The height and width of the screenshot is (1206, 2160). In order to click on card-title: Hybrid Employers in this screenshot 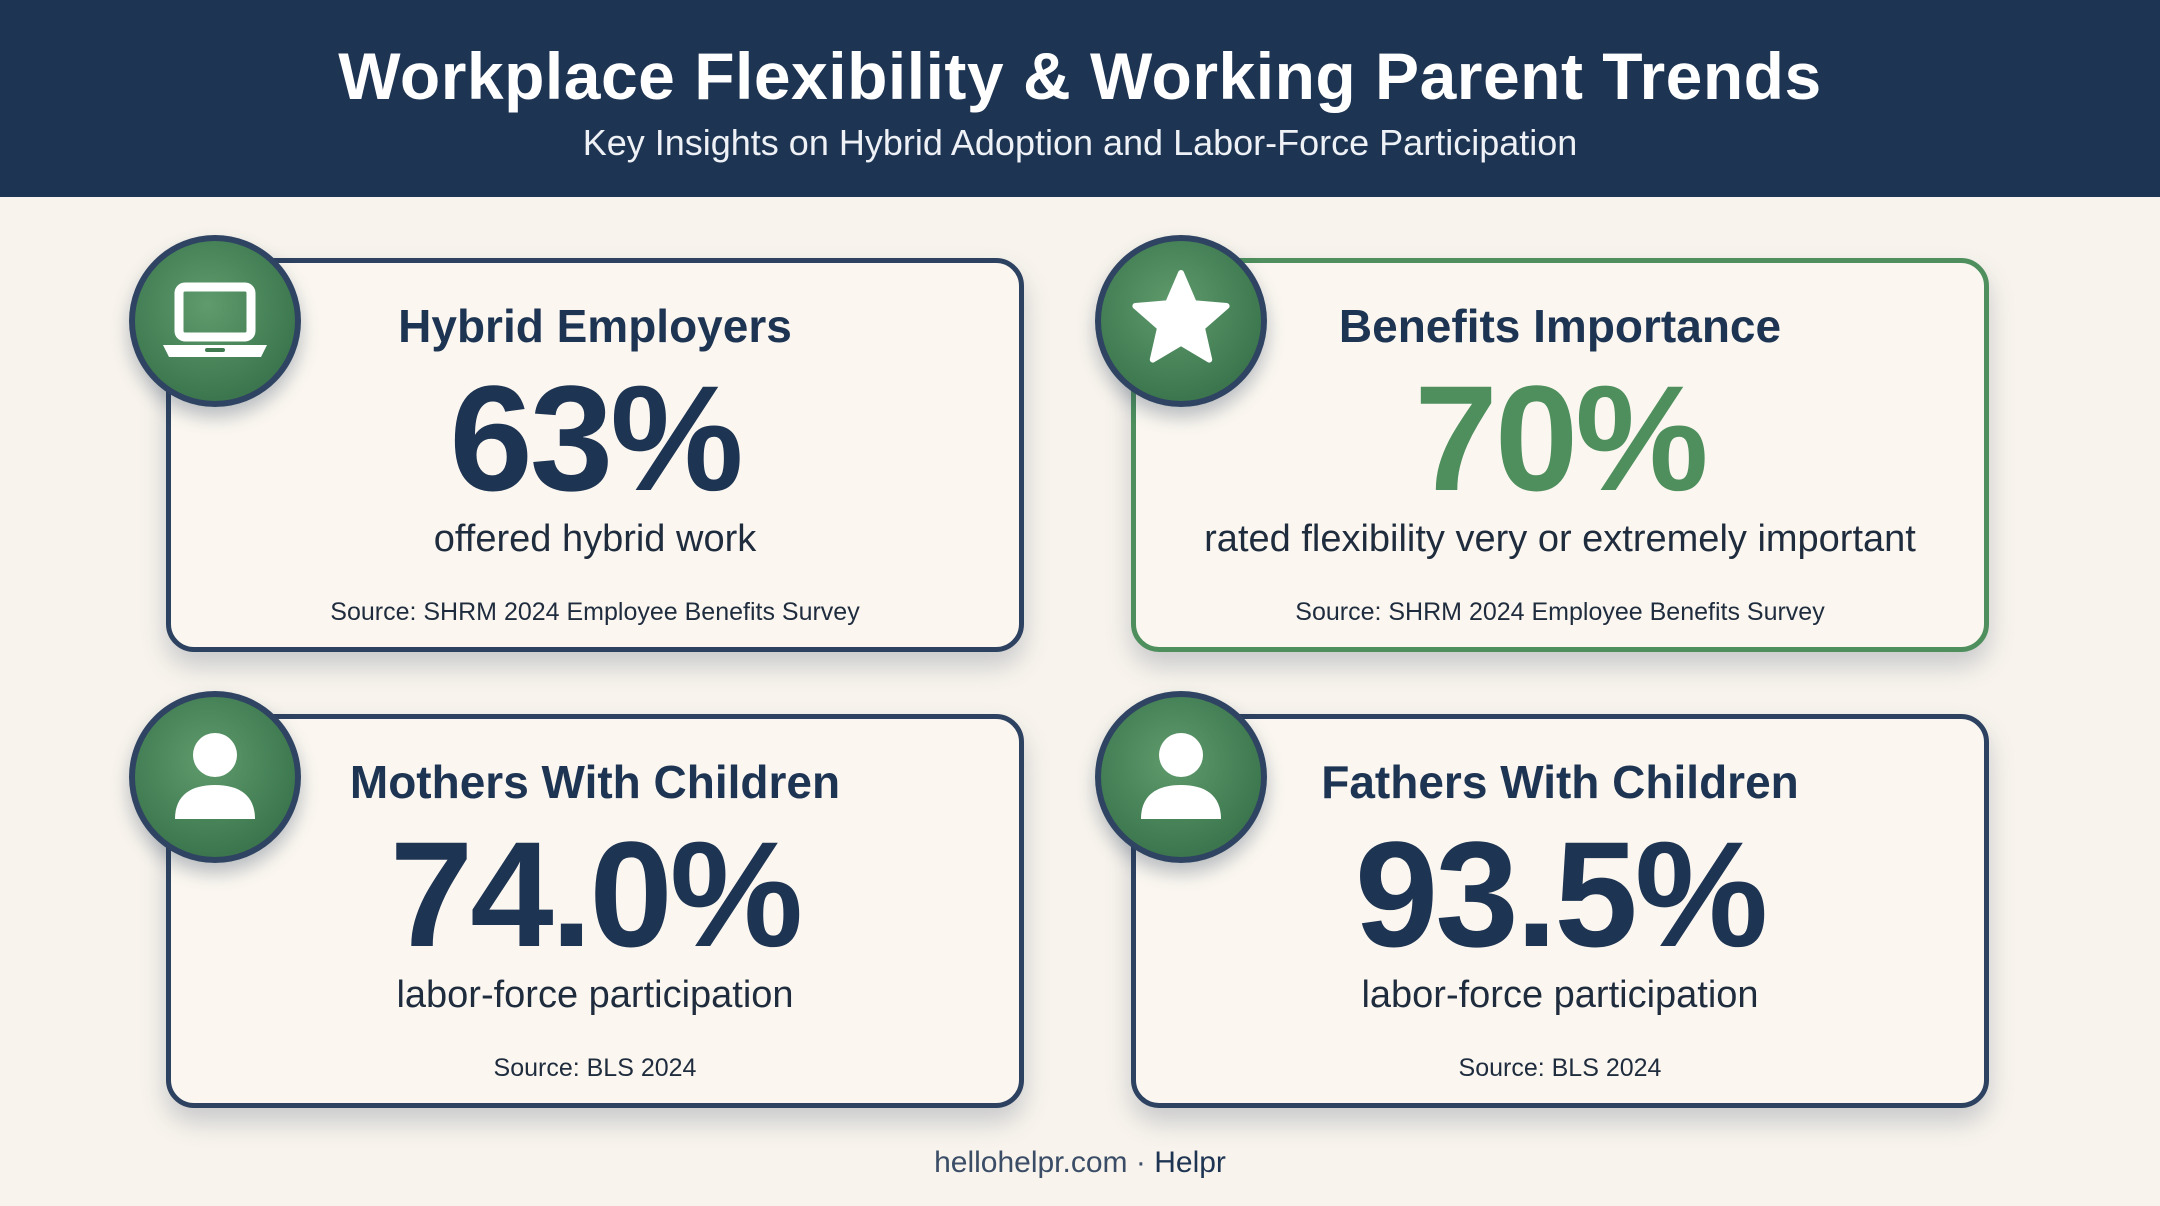, I will do `click(595, 326)`.